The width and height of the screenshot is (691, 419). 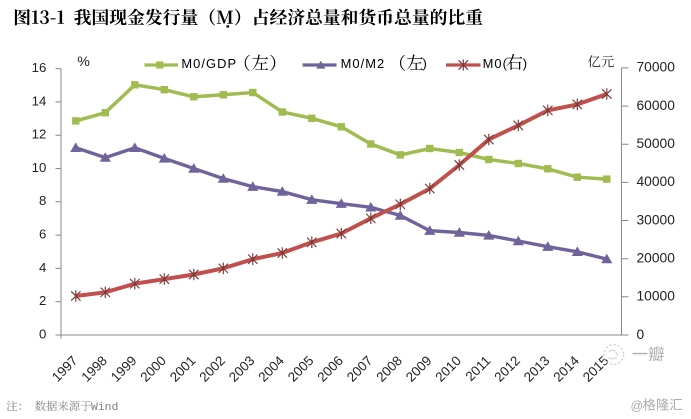 What do you see at coordinates (656, 258) in the screenshot?
I see `svg-text: 20000` at bounding box center [656, 258].